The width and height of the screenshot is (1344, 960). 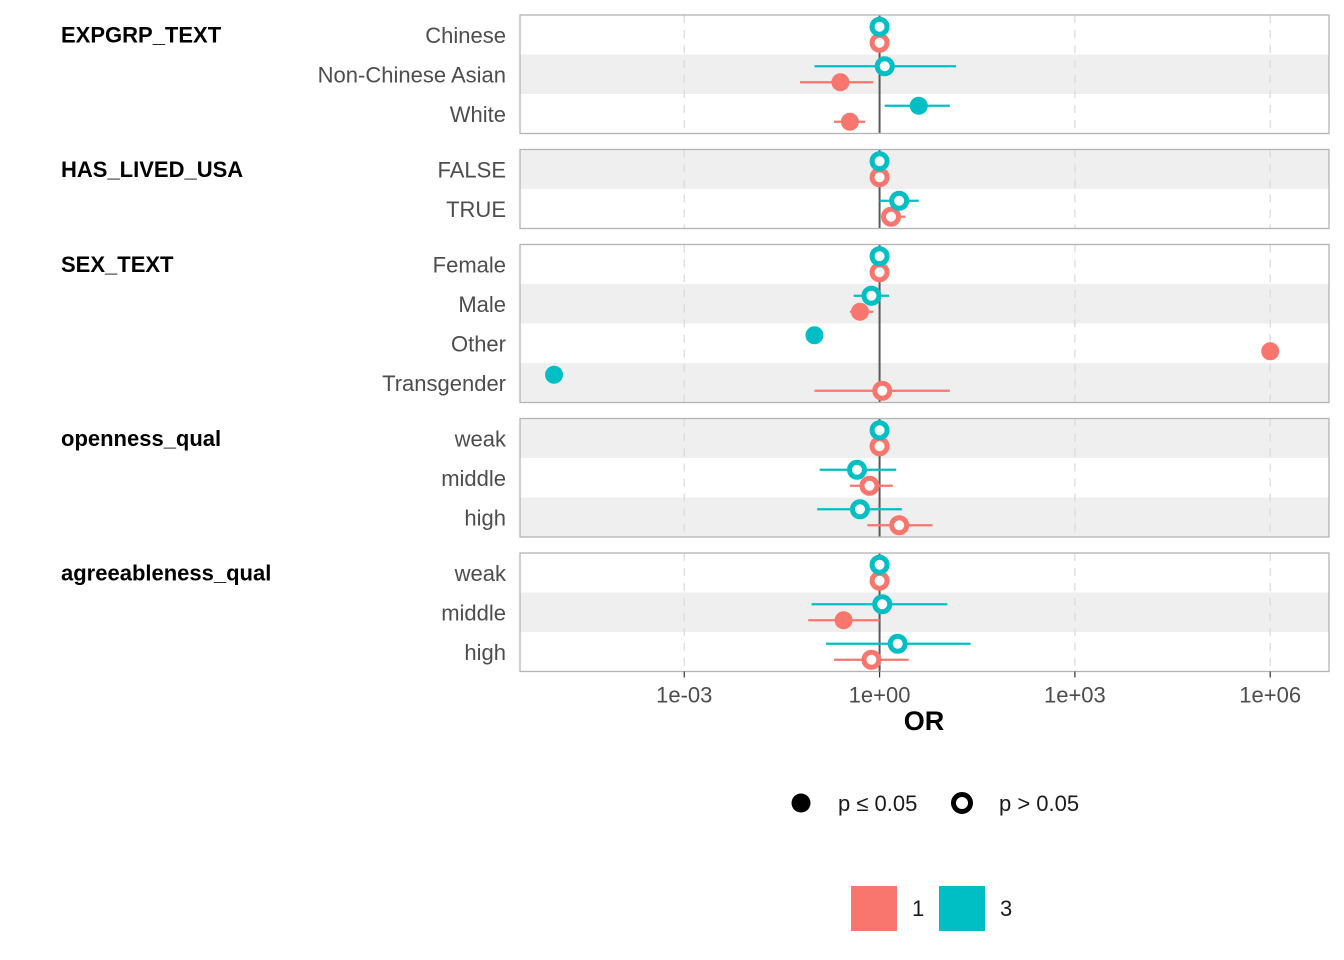 I want to click on legend-key-filled-circle, so click(x=801, y=803).